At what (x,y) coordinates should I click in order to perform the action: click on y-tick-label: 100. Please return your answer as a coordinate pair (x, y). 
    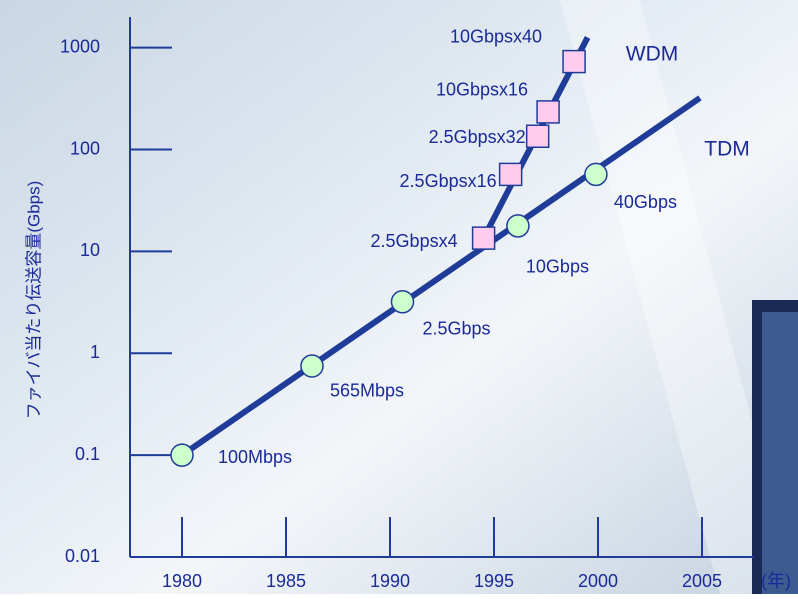
    Looking at the image, I should click on (85, 148).